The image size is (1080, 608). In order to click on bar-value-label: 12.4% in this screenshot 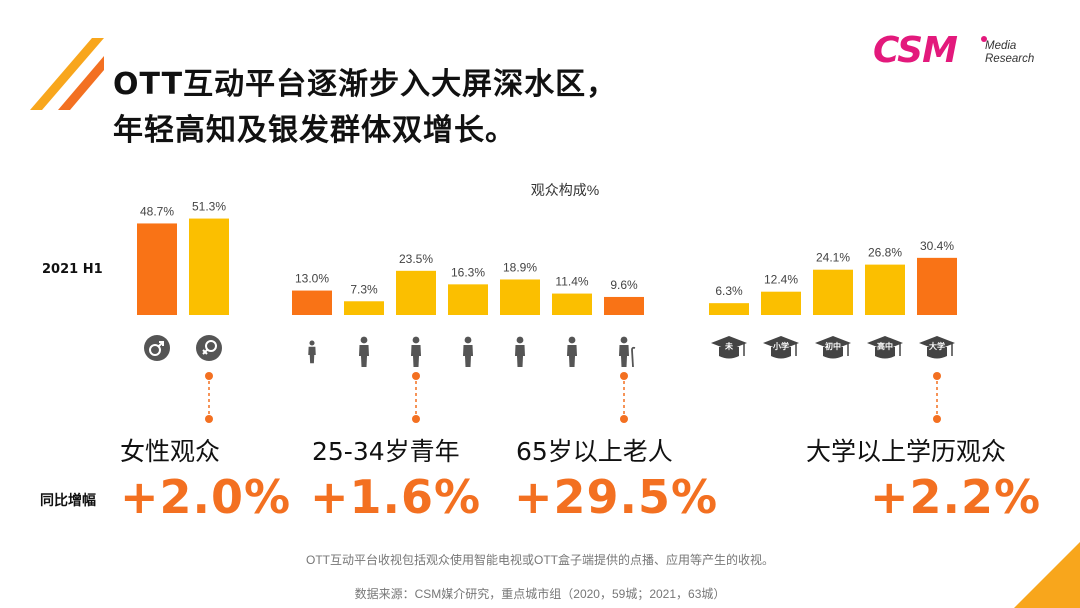, I will do `click(781, 280)`.